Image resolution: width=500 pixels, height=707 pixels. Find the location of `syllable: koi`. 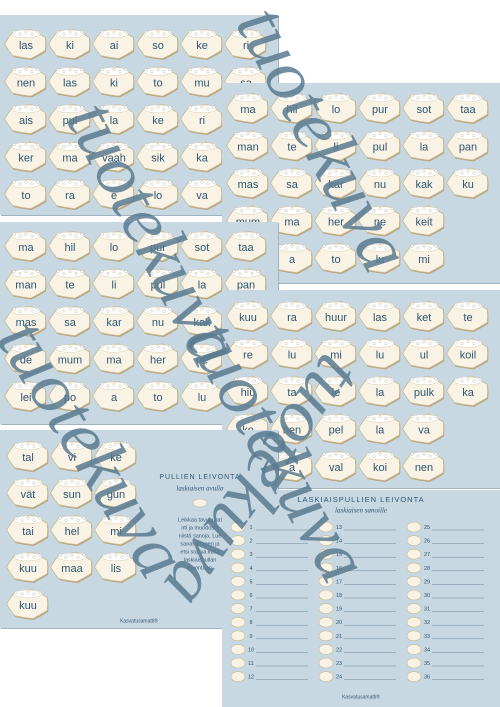

syllable: koi is located at coordinates (380, 468).